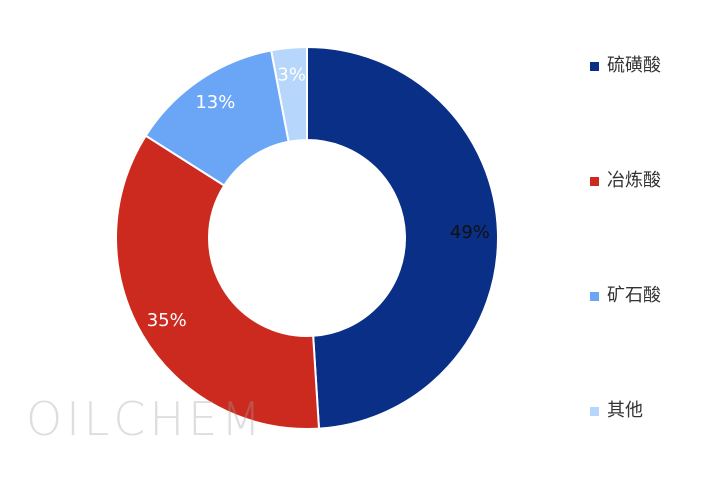 The width and height of the screenshot is (720, 479). What do you see at coordinates (167, 320) in the screenshot?
I see `data-label-smelting-acid: 35%` at bounding box center [167, 320].